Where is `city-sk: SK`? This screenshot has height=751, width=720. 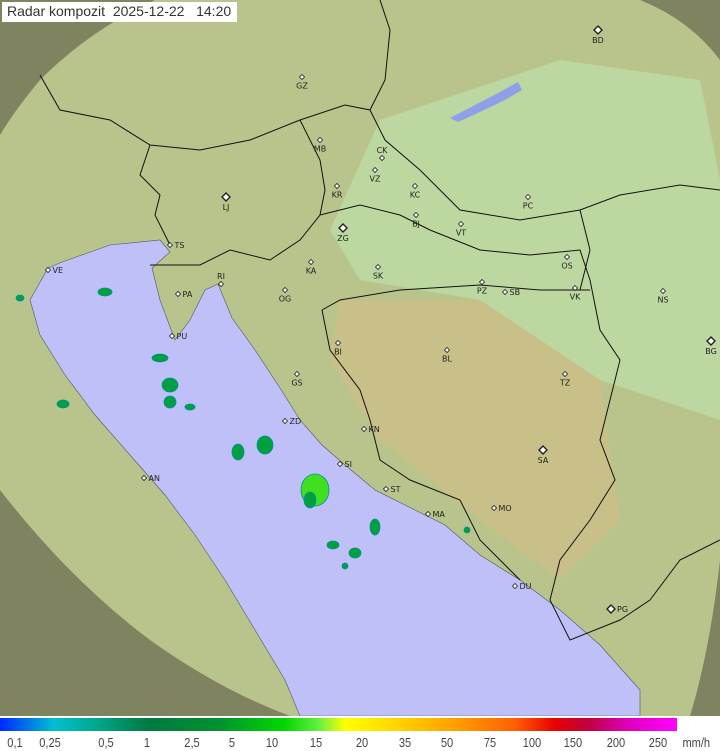
city-sk: SK is located at coordinates (378, 272).